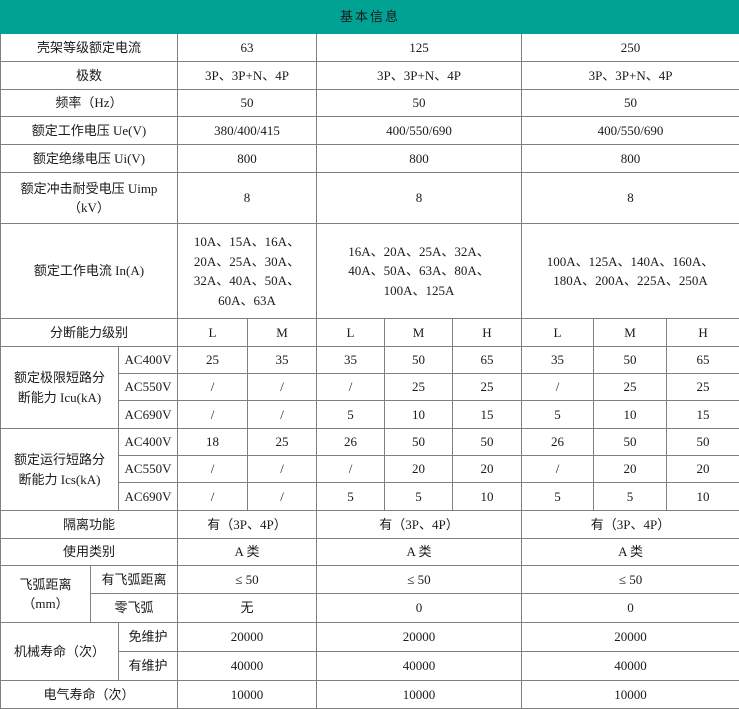 This screenshot has height=709, width=739. What do you see at coordinates (282, 387) in the screenshot?
I see `cell-icu-ac550v-63-M: /` at bounding box center [282, 387].